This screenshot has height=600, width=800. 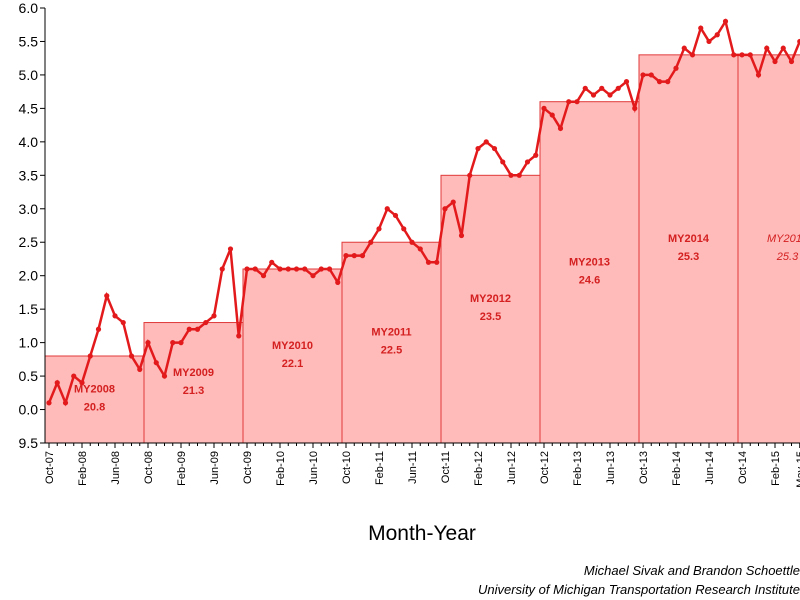 What do you see at coordinates (512, 468) in the screenshot?
I see `x-tick-label: Jun-12` at bounding box center [512, 468].